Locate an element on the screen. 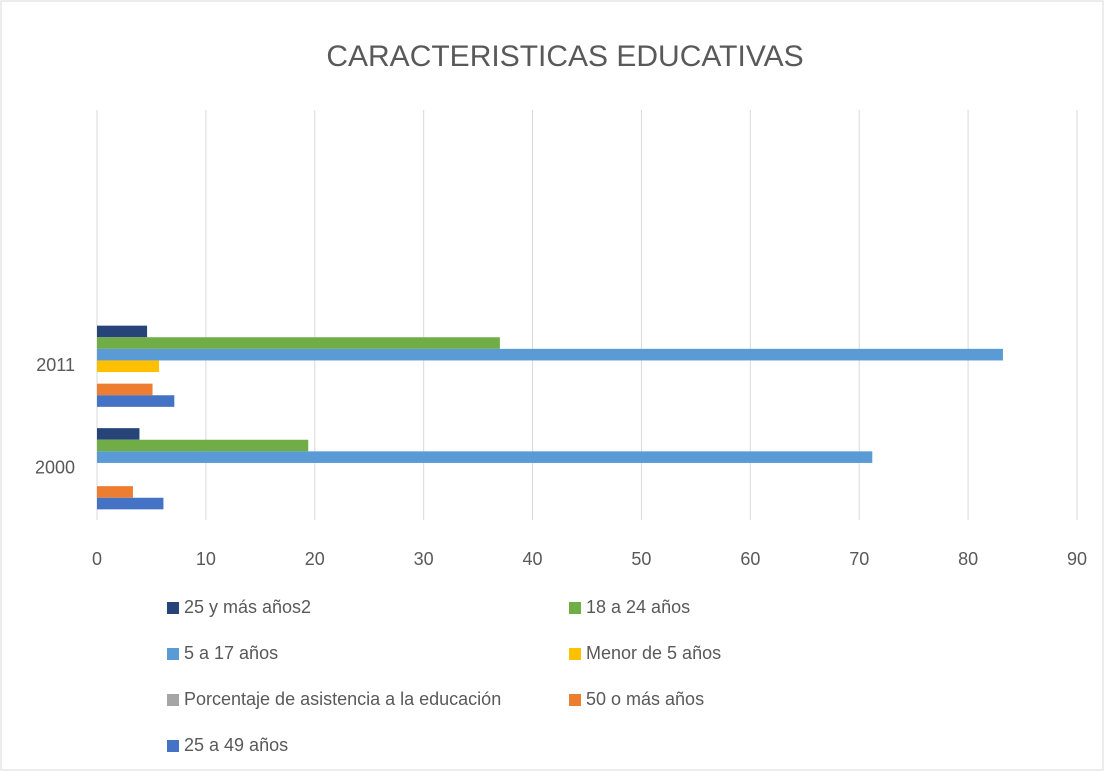 This screenshot has height=771, width=1104. x-tick-label: 80 is located at coordinates (968, 559).